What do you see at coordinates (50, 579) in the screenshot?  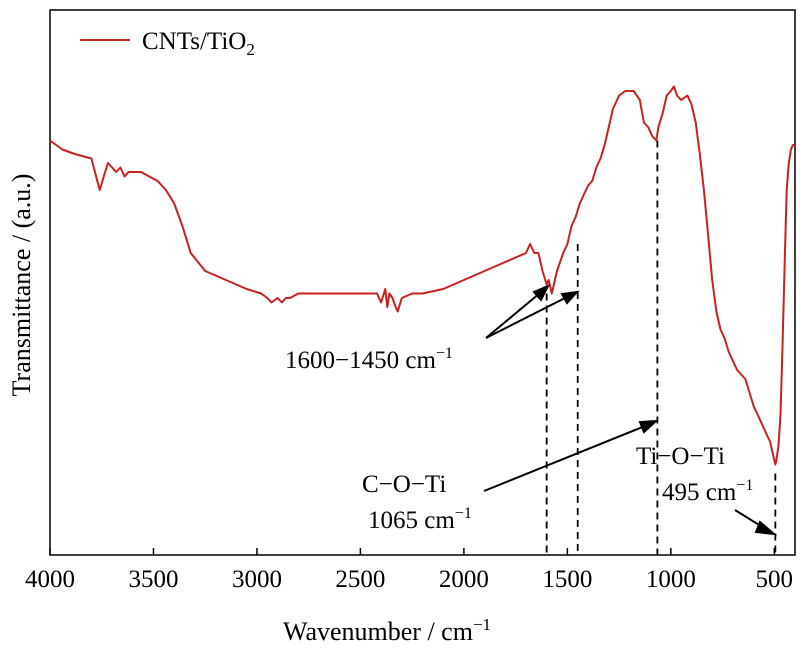 I see `x-tick-label: 4000` at bounding box center [50, 579].